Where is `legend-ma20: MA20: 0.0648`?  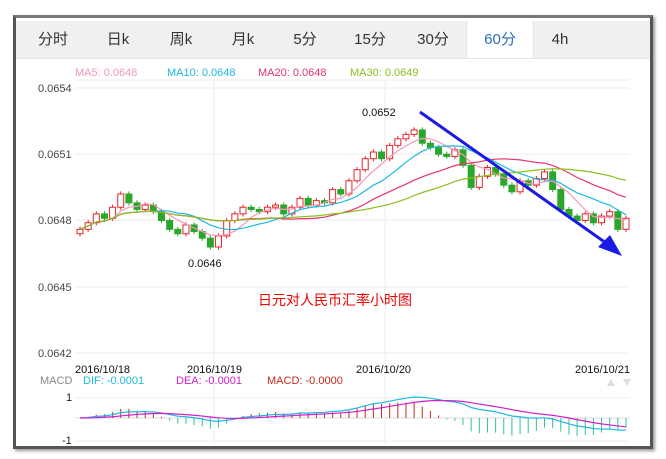
legend-ma20: MA20: 0.0648 is located at coordinates (292, 73).